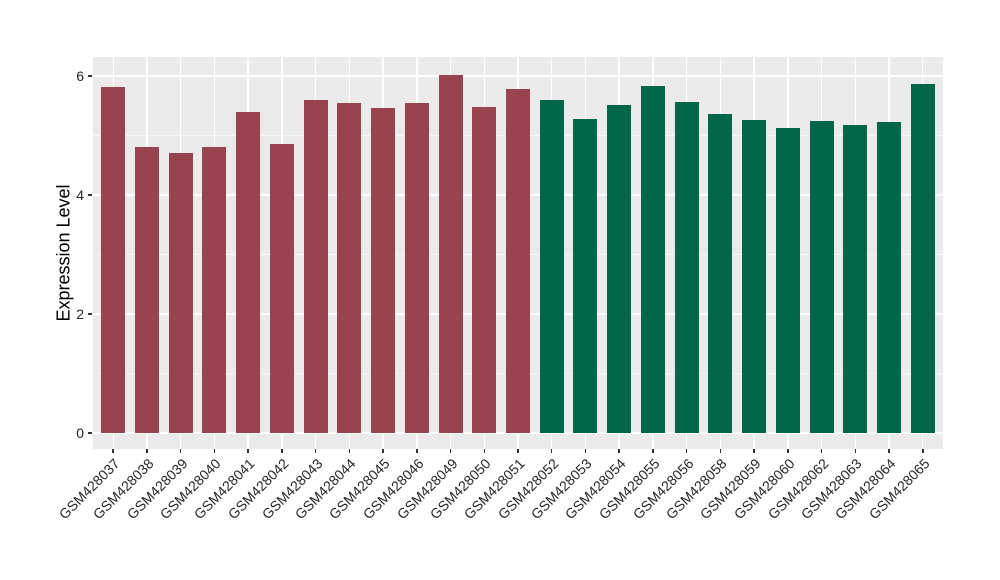  Describe the element at coordinates (80, 76) in the screenshot. I see `y-tick-label: 6` at that location.